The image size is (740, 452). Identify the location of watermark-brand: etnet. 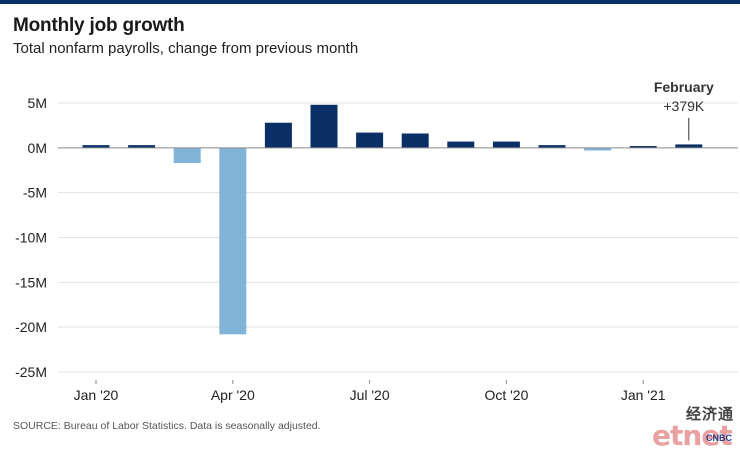
(692, 435).